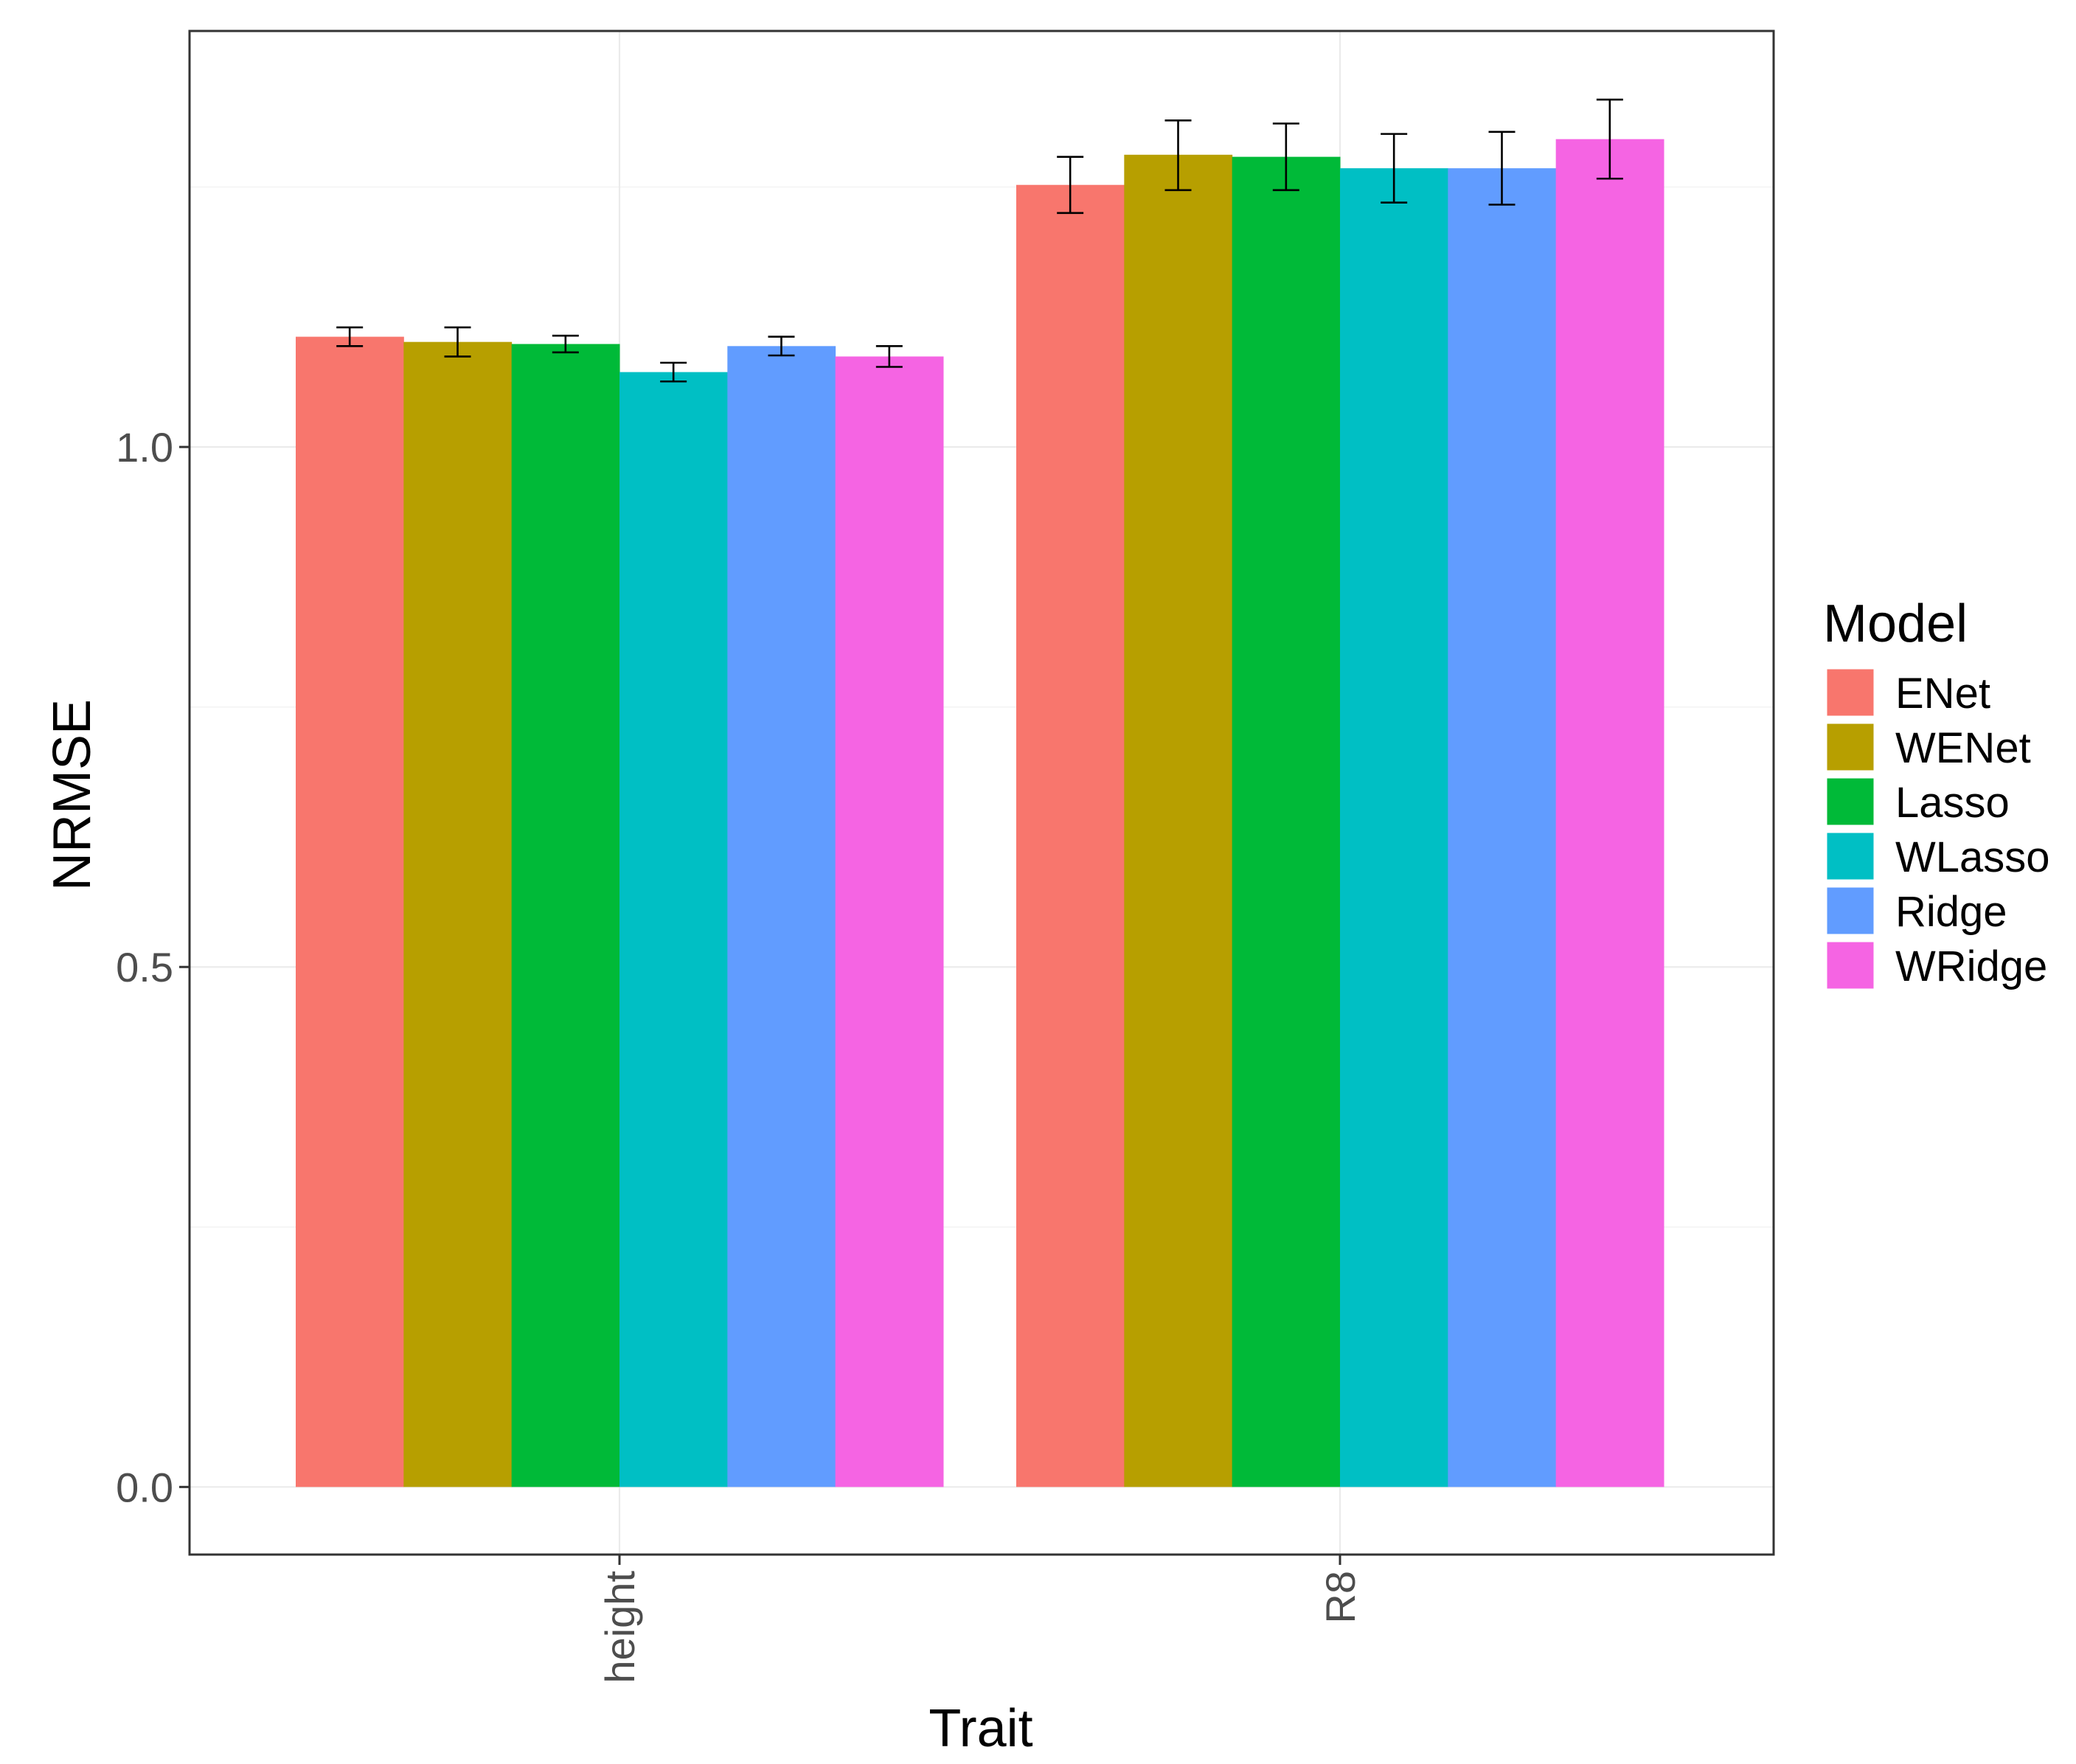 The height and width of the screenshot is (1764, 2076). What do you see at coordinates (1971, 966) in the screenshot?
I see `legend-label: WRidge` at bounding box center [1971, 966].